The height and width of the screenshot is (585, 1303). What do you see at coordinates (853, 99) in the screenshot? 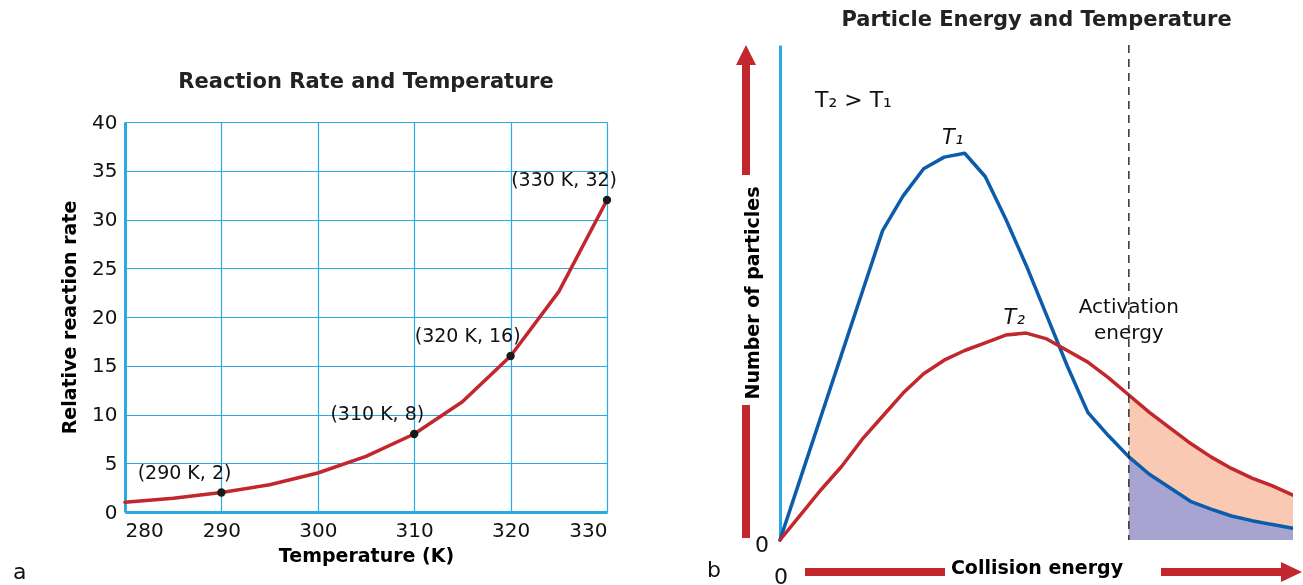
I see `text: T₂ > T₁` at bounding box center [853, 99].